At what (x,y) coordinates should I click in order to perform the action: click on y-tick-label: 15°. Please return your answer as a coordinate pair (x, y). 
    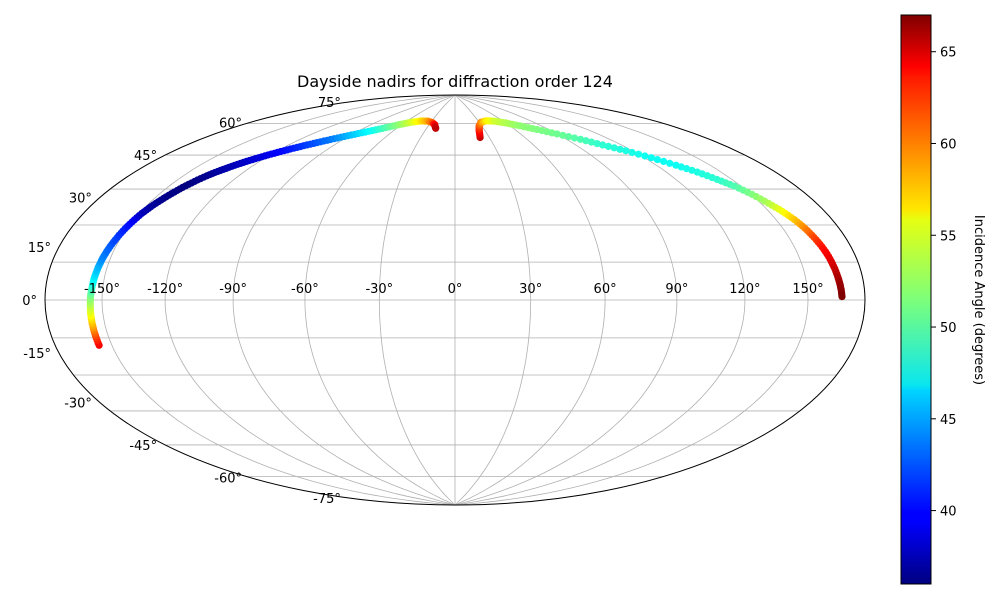
    Looking at the image, I should click on (39, 248).